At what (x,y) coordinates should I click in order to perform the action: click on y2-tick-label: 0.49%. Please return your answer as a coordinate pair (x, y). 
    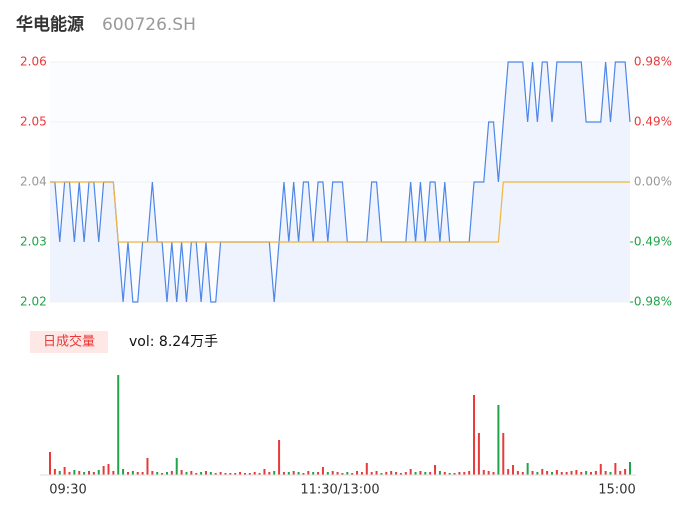
    Looking at the image, I should click on (653, 122).